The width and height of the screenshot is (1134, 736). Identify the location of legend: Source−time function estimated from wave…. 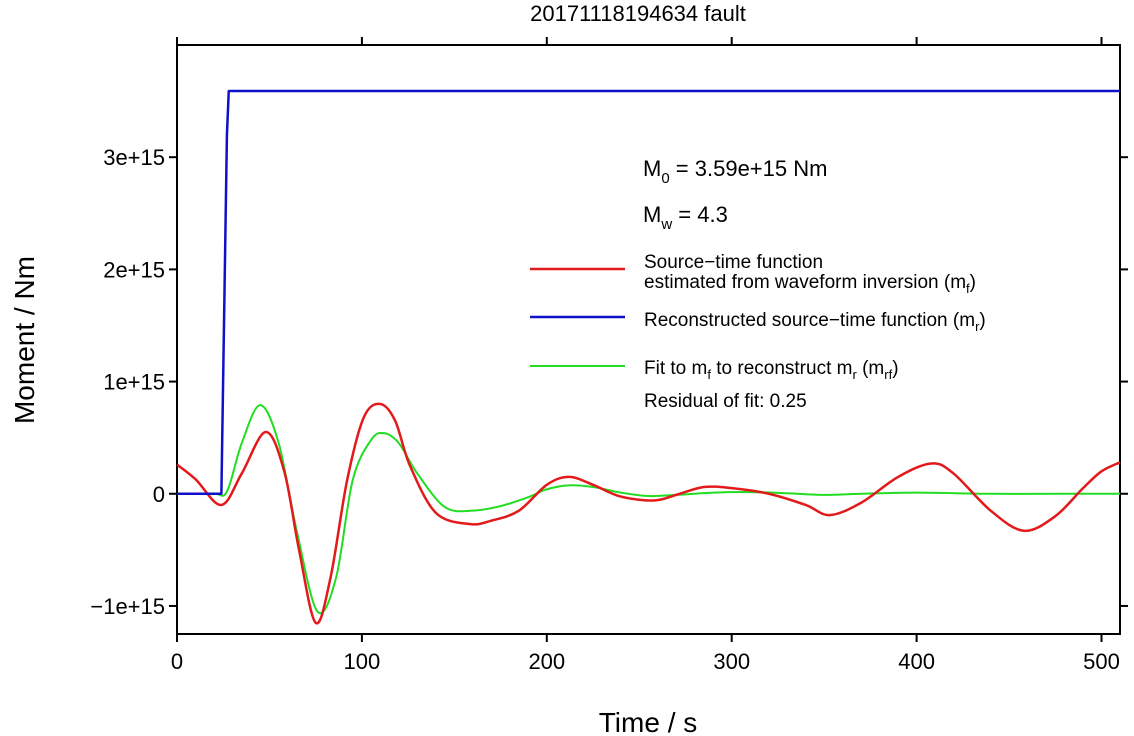
(758, 332).